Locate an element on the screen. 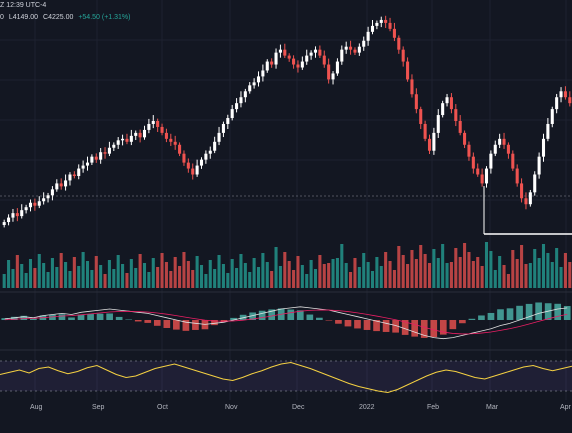  ohlc-open-fragment: 0 is located at coordinates (2, 17).